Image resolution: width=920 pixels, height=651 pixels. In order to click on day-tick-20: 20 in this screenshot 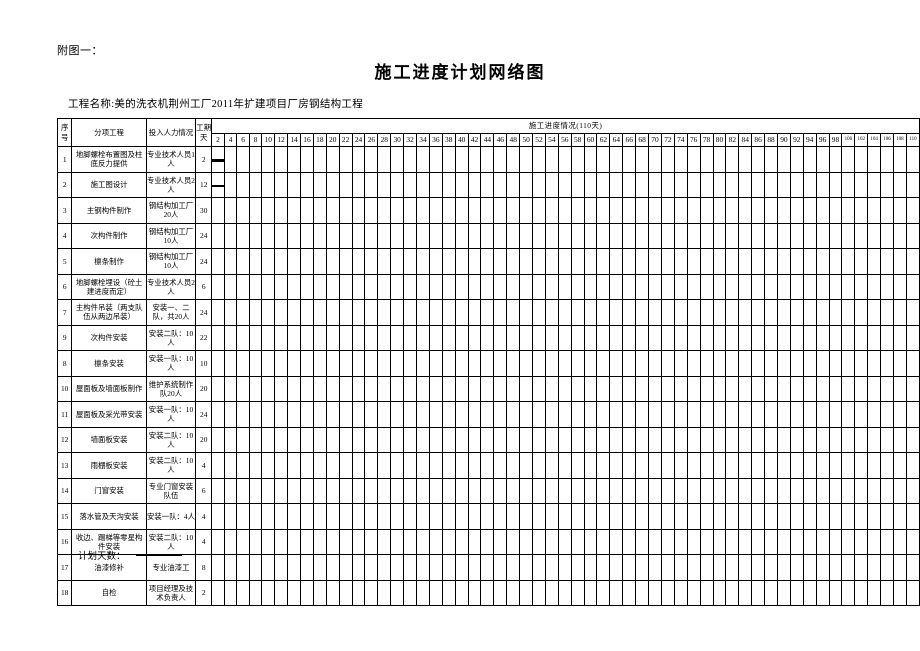, I will do `click(332, 140)`.